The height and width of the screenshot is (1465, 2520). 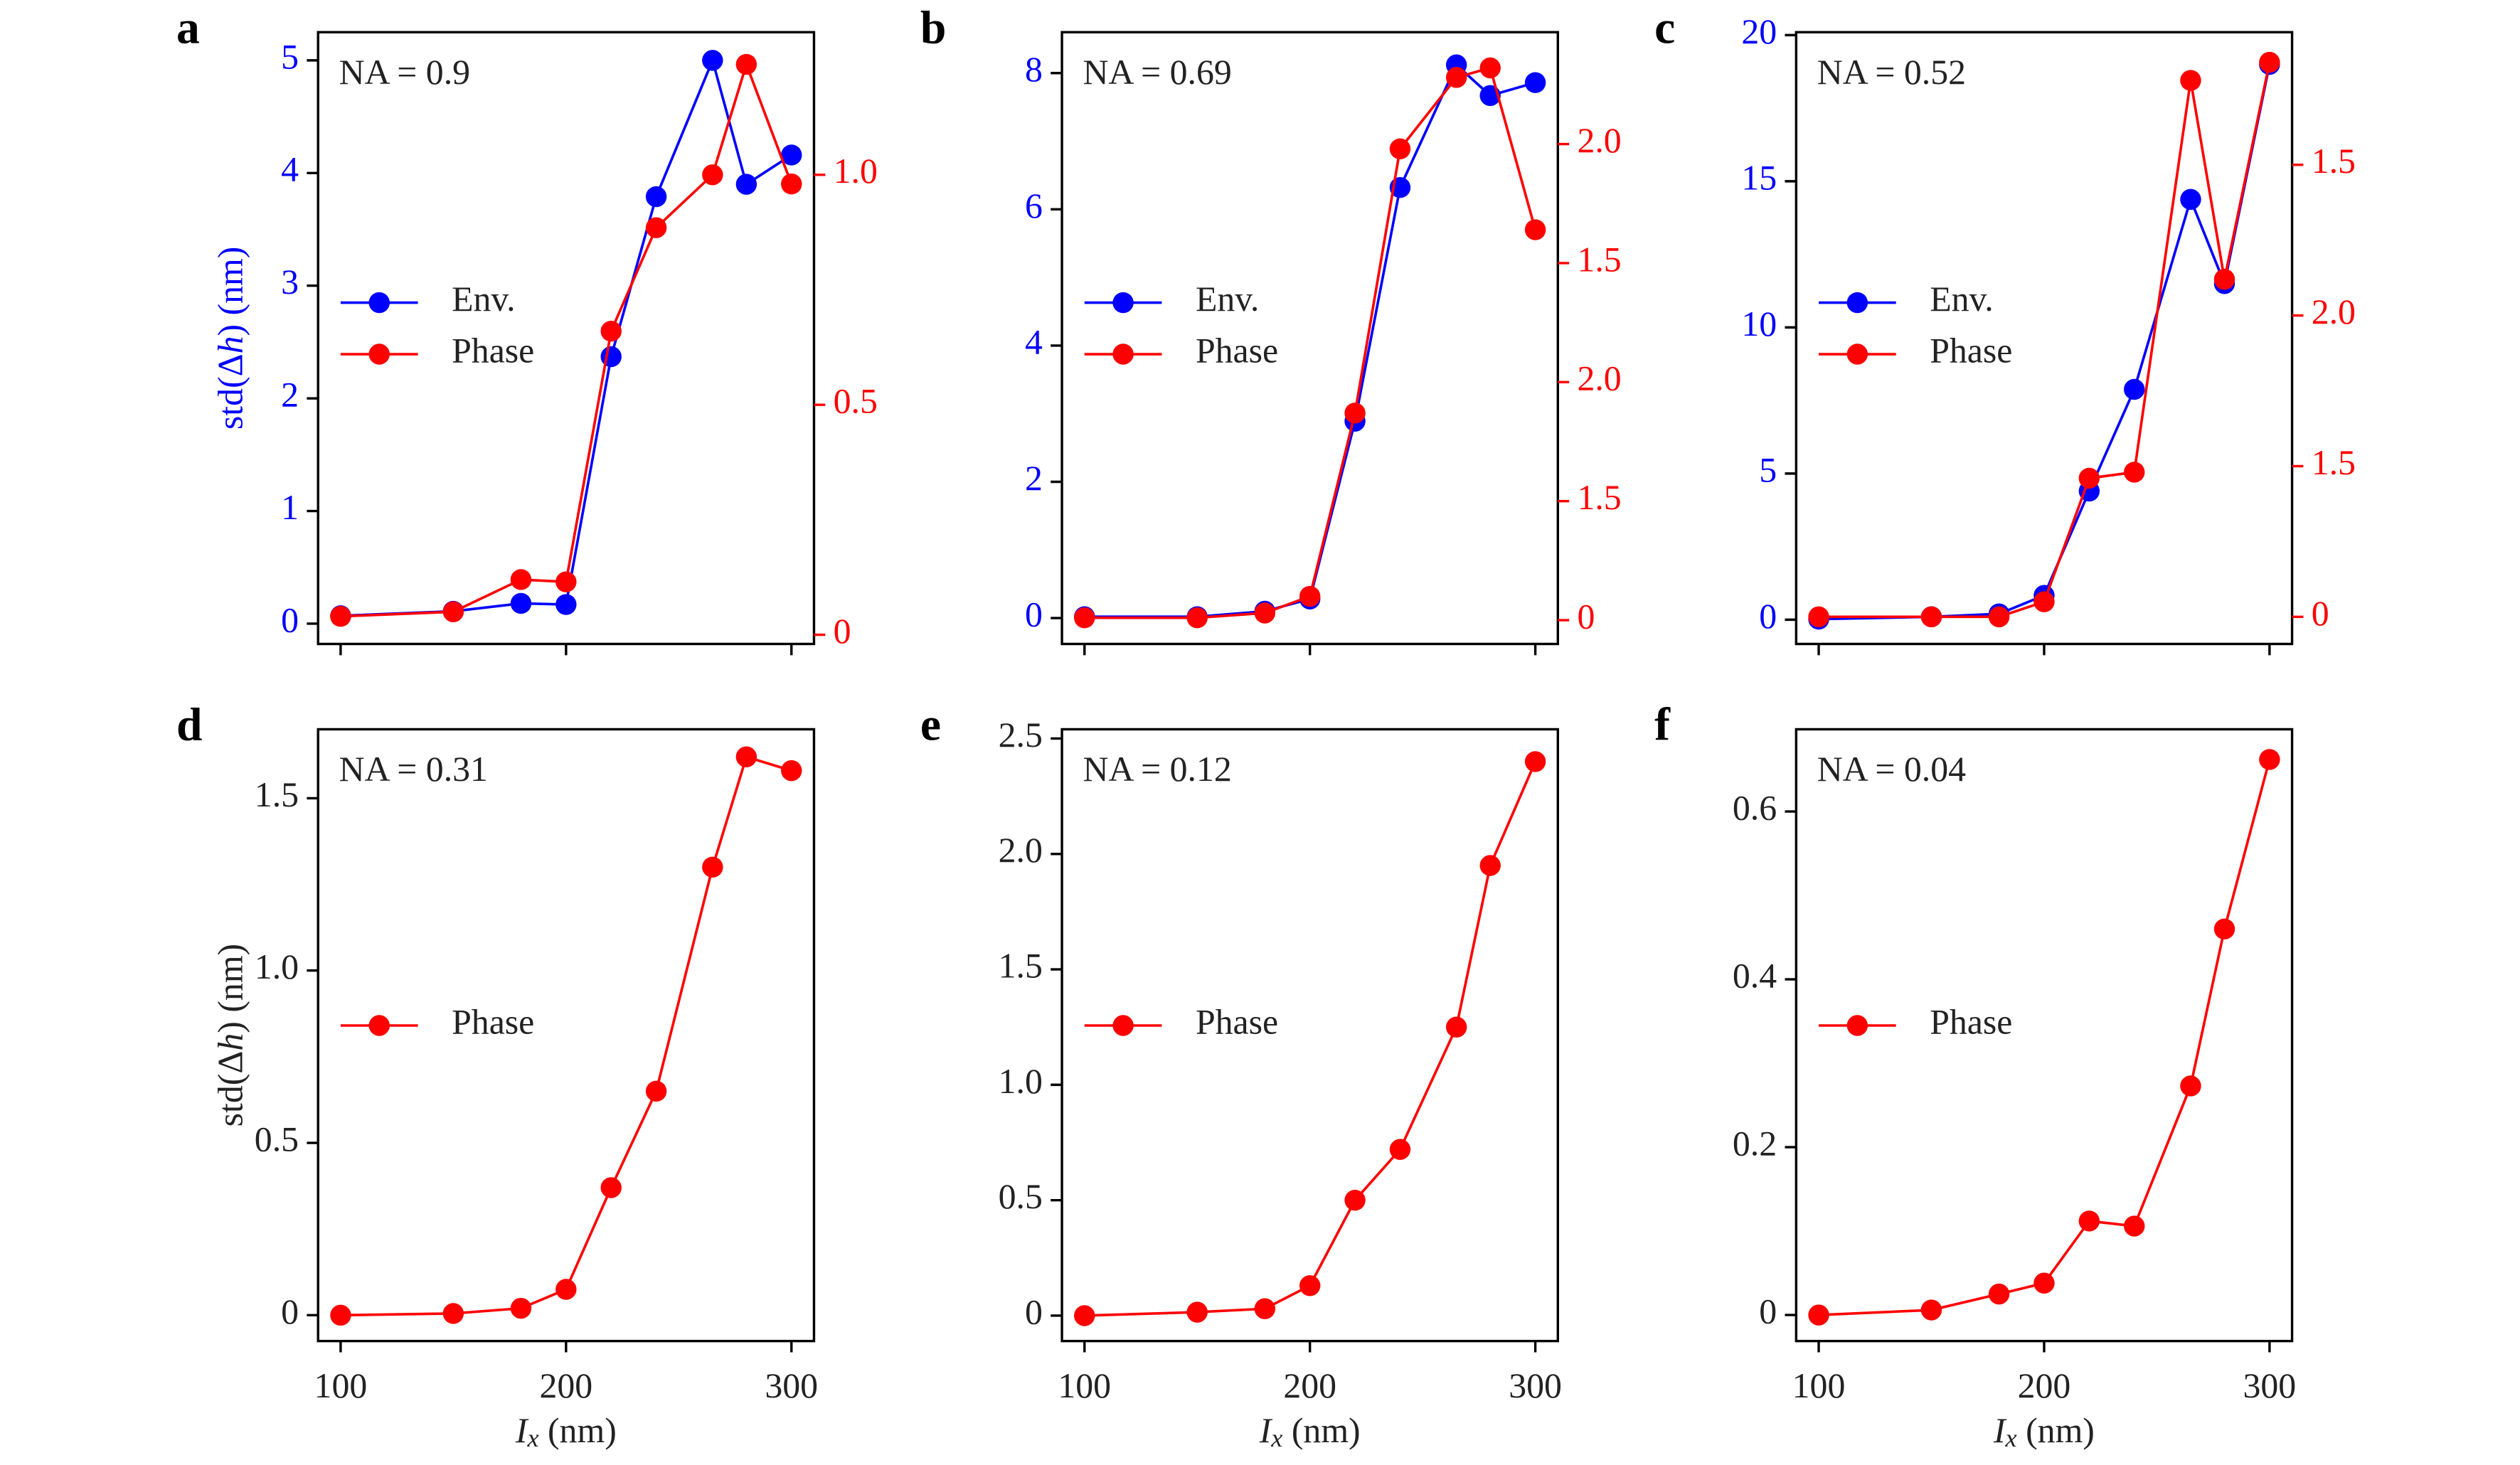 What do you see at coordinates (188, 28) in the screenshot?
I see `panel-letter: a` at bounding box center [188, 28].